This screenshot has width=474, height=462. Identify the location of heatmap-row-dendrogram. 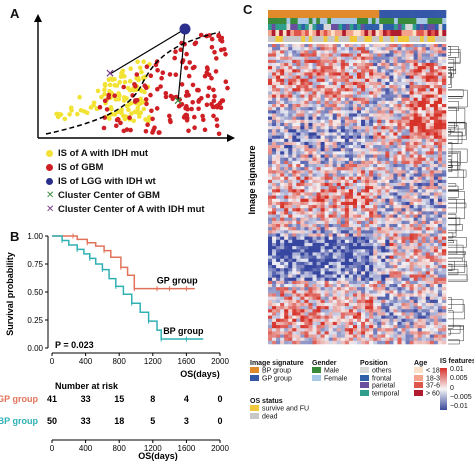
(458, 195).